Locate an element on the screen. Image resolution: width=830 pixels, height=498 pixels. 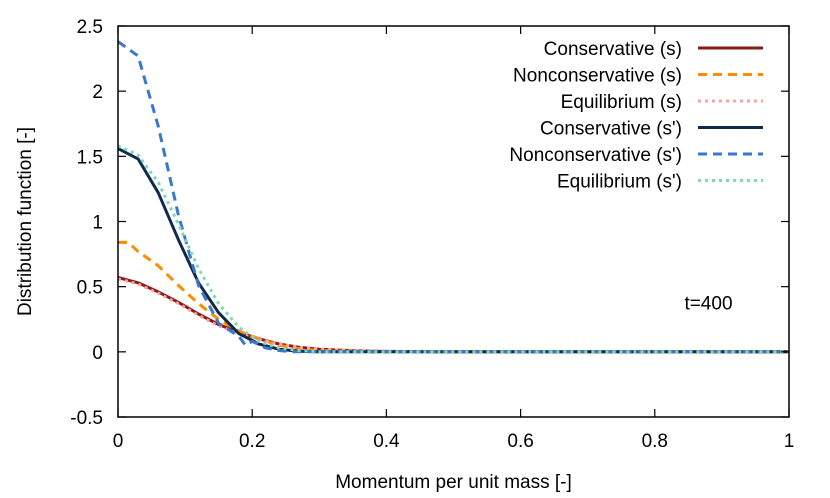
legend-label: Nonconservative (s') is located at coordinates (595, 155).